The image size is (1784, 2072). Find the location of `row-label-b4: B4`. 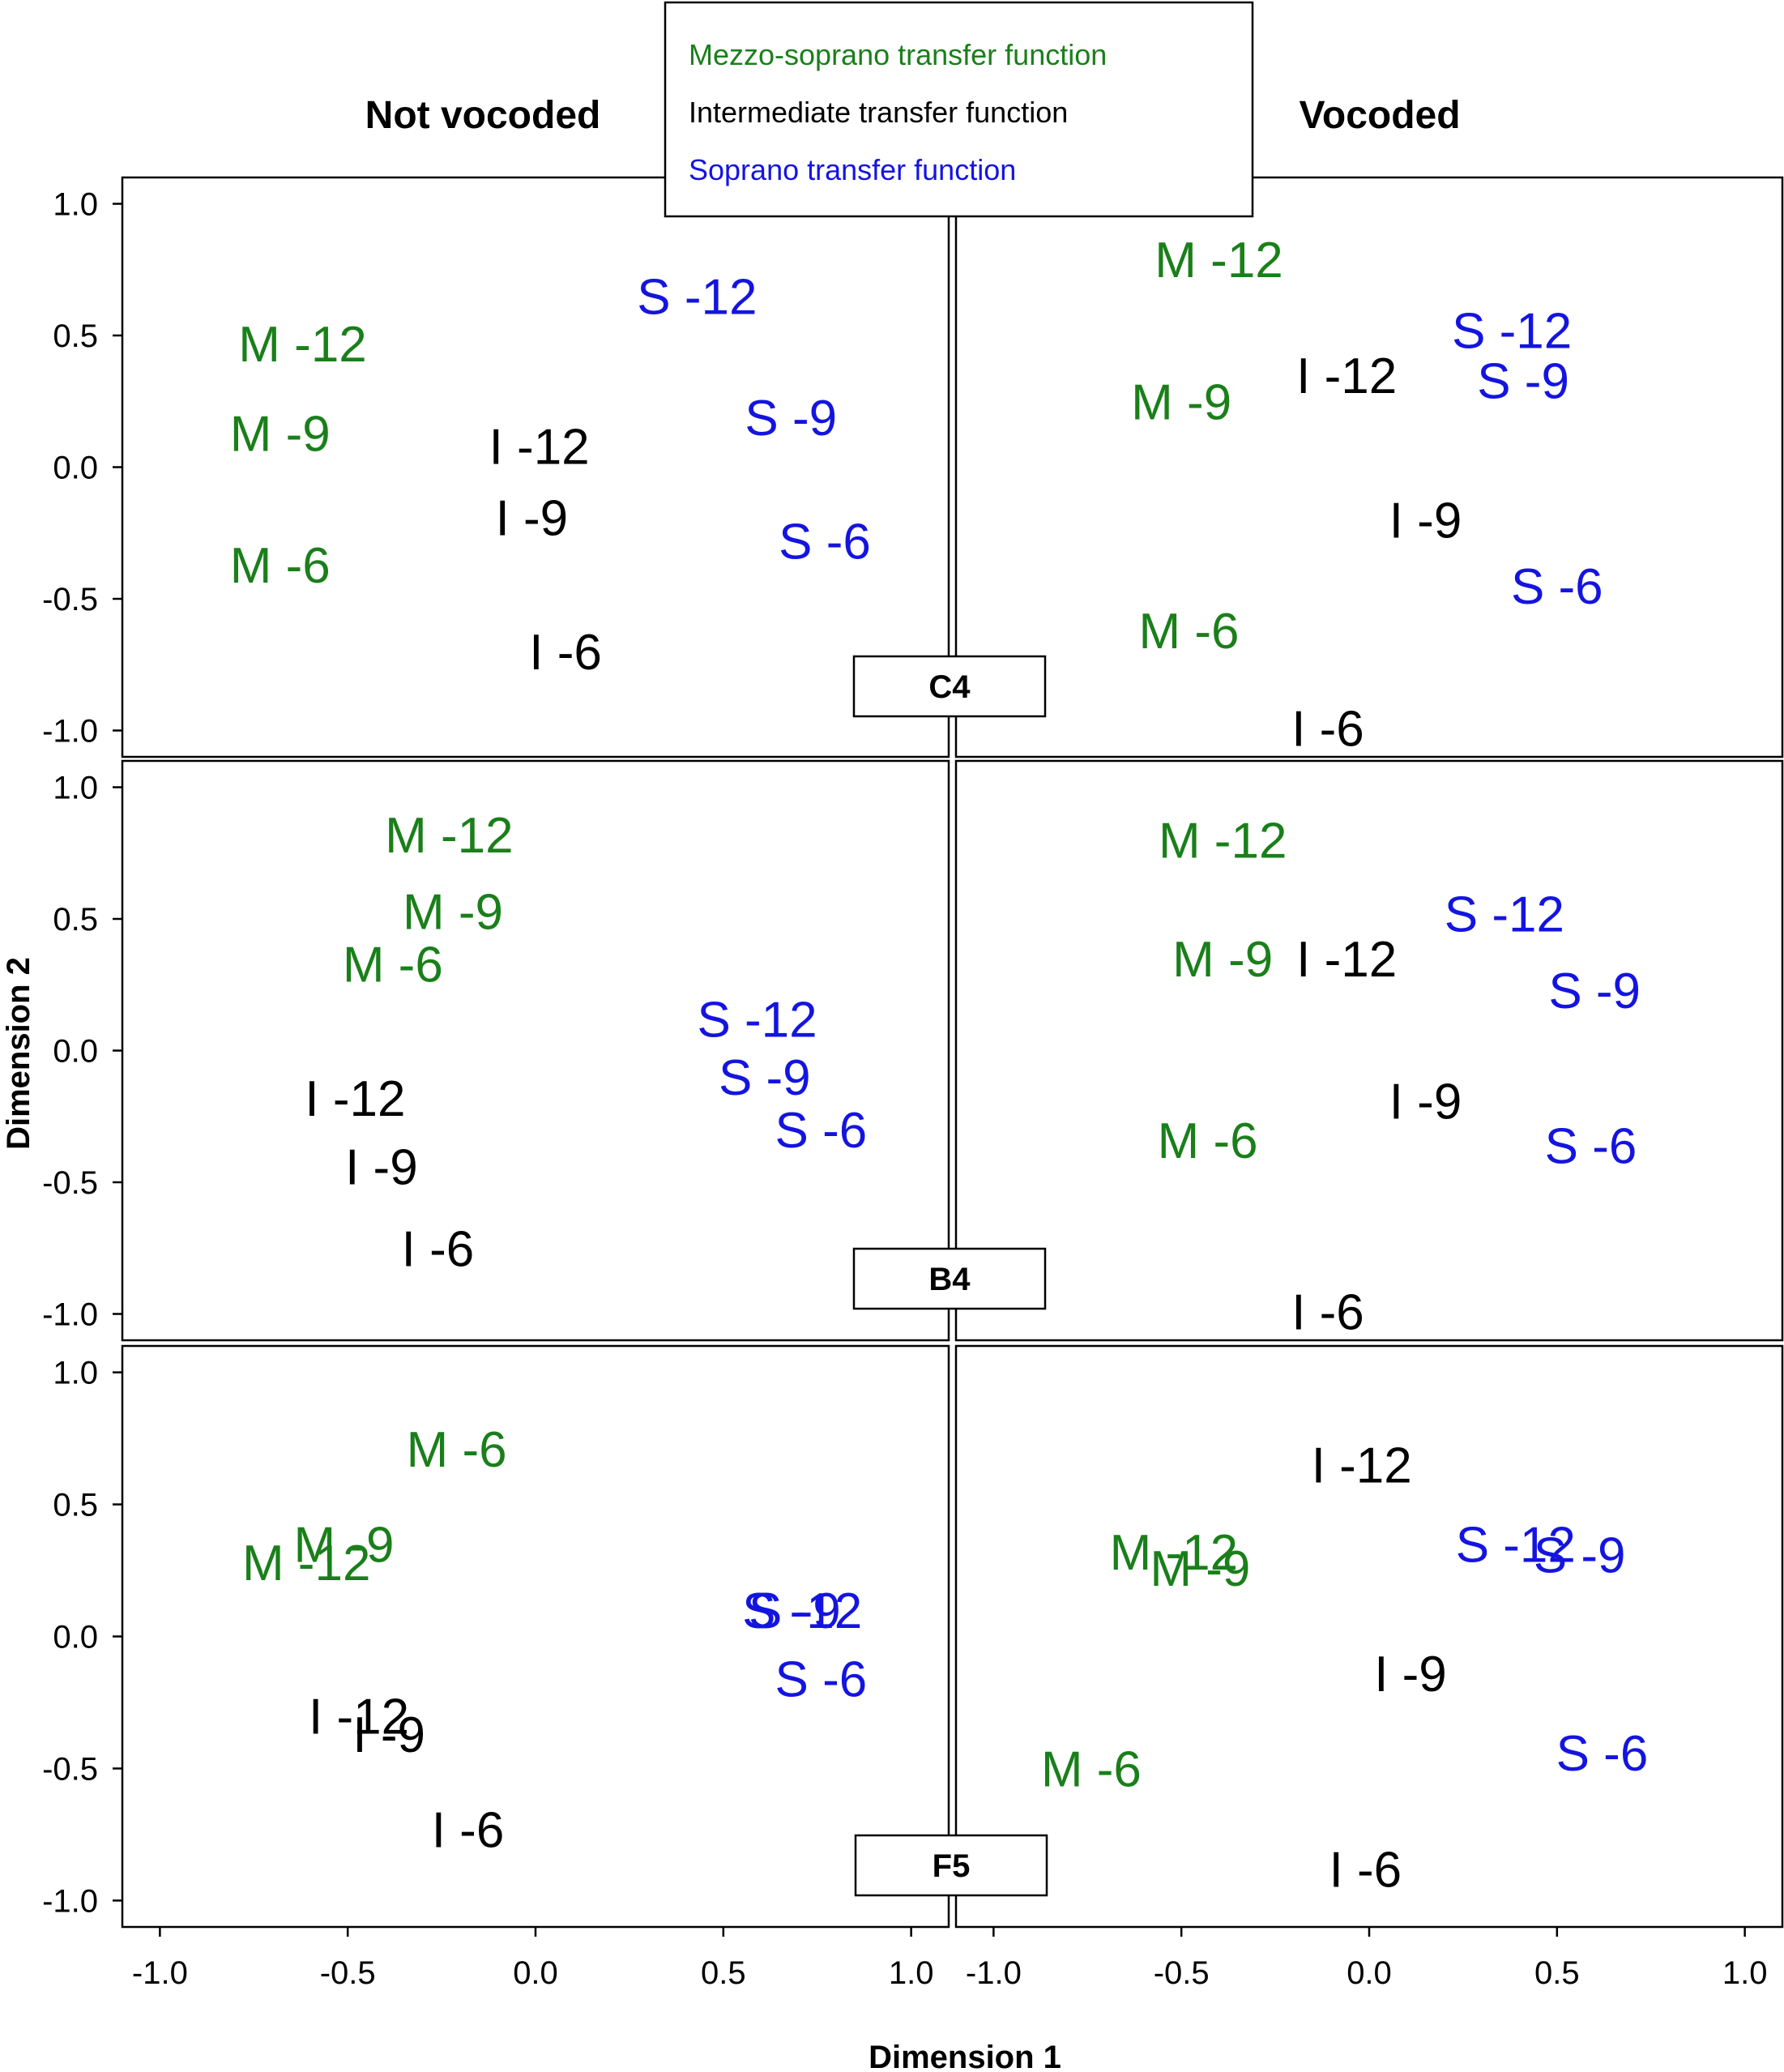

row-label-b4: B4 is located at coordinates (949, 1278).